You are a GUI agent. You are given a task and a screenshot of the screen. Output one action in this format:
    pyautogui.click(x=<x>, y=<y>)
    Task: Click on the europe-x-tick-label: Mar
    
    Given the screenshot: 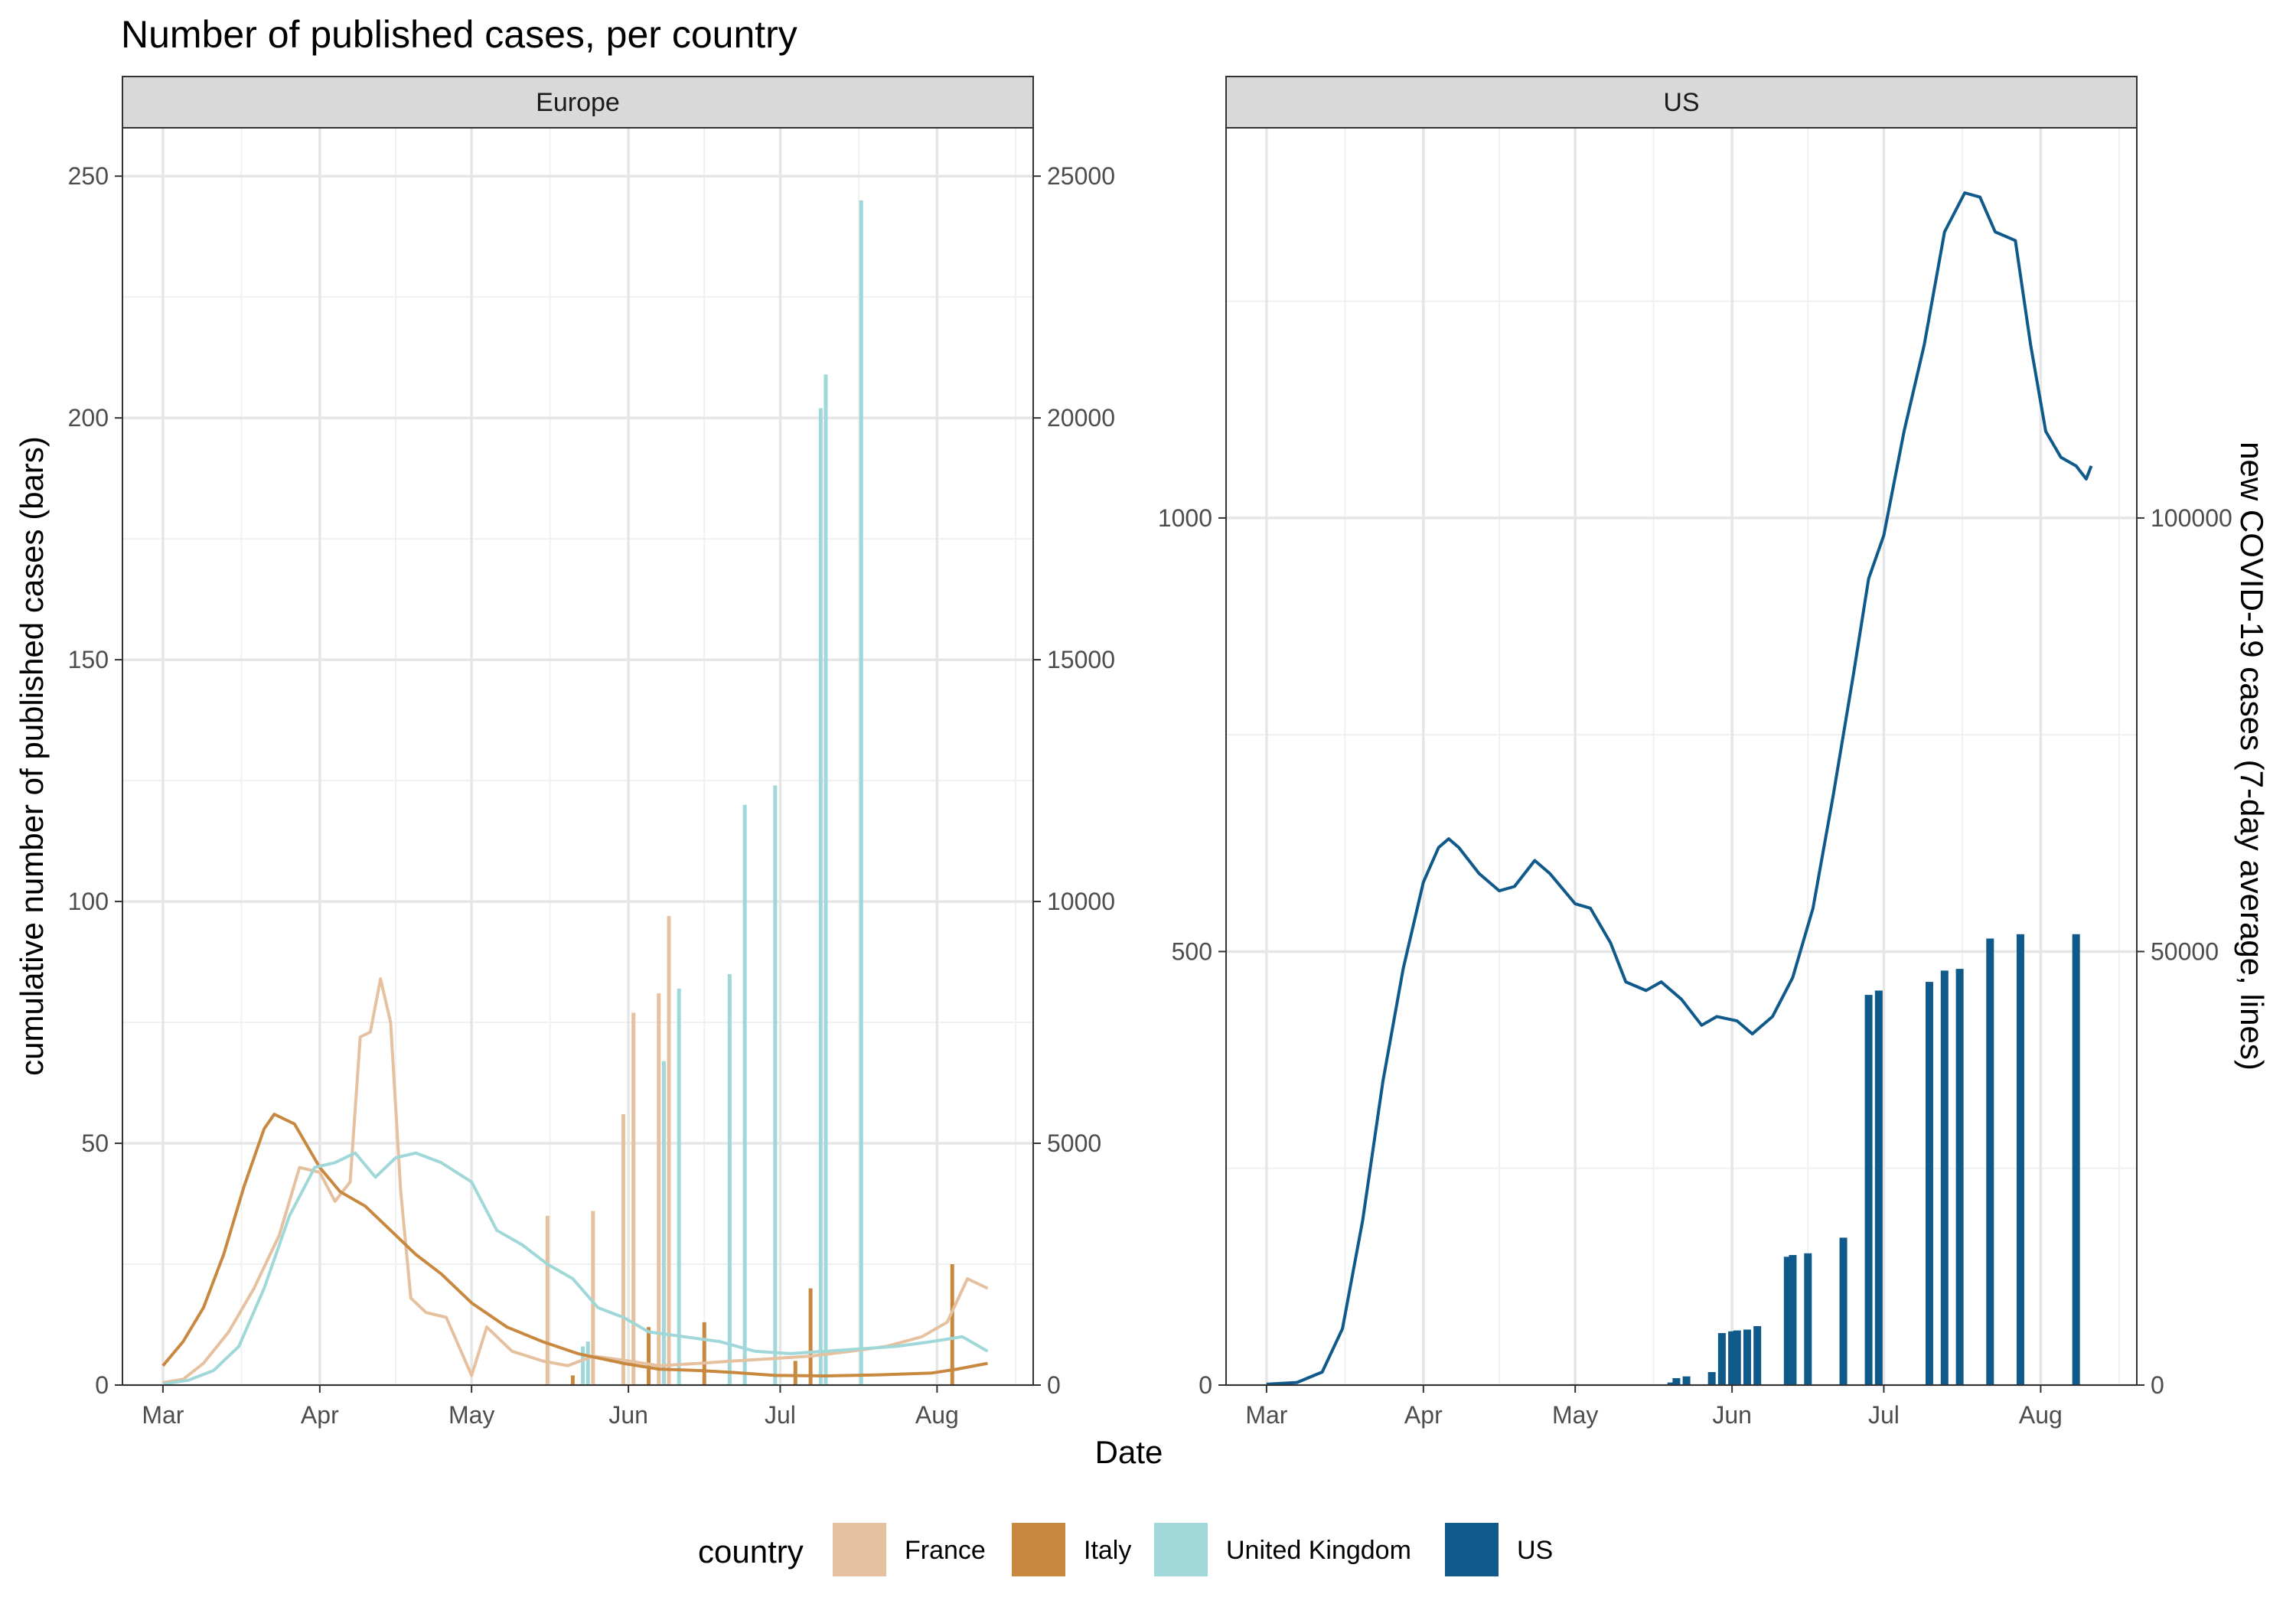 What is the action you would take?
    pyautogui.click(x=163, y=1415)
    